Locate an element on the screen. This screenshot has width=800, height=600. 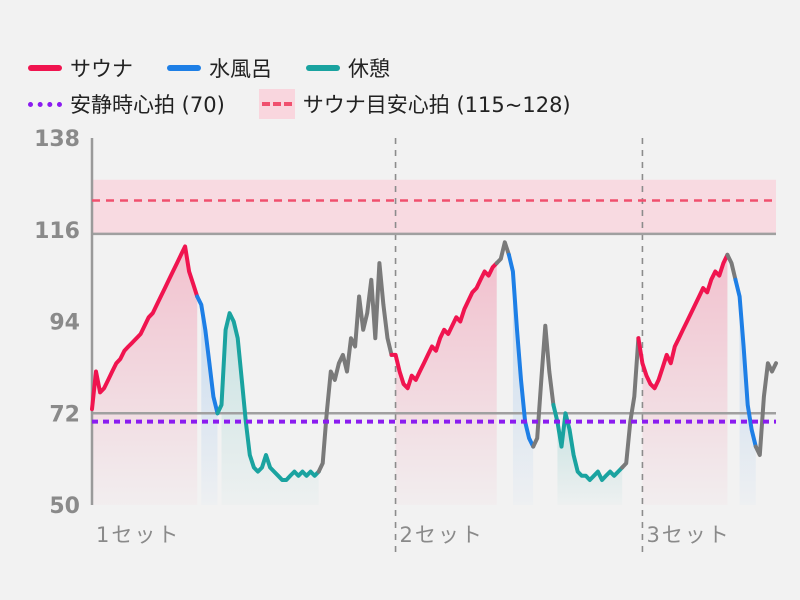
y-tick-50: 50 is located at coordinates (64, 506).